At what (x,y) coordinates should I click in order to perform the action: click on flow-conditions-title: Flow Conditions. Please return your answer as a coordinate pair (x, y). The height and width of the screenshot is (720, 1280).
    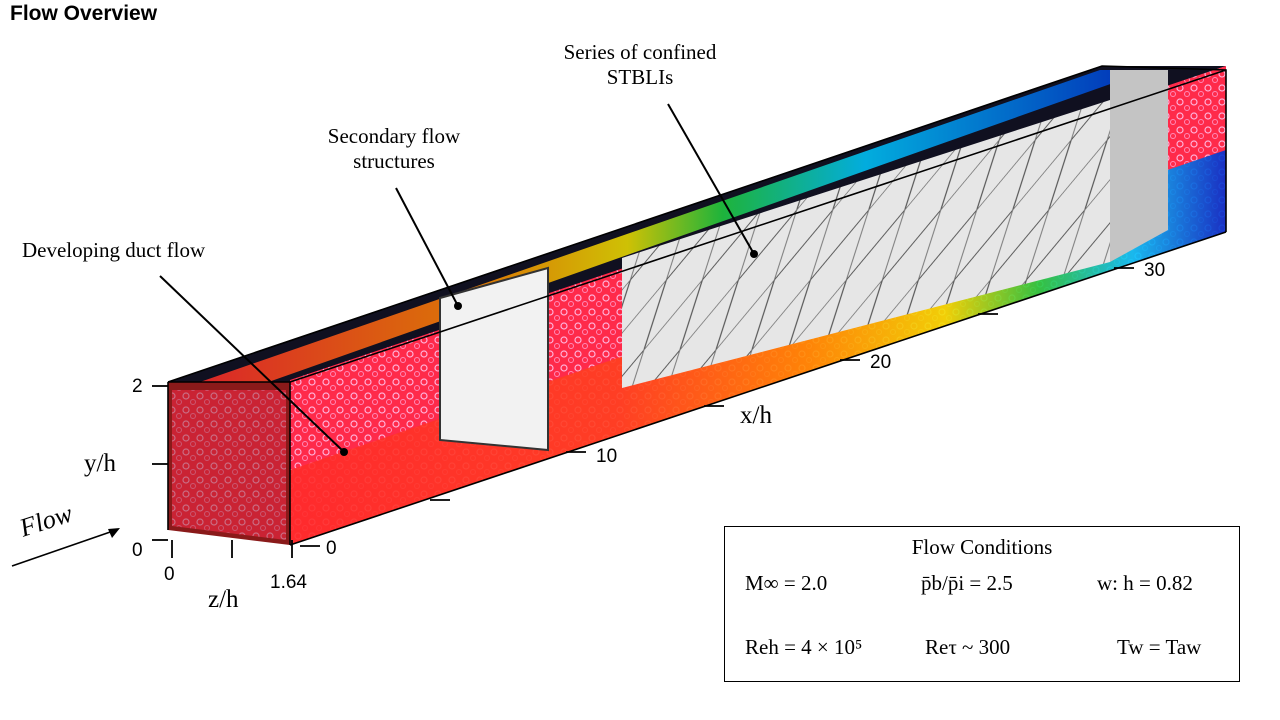
    Looking at the image, I should click on (982, 547).